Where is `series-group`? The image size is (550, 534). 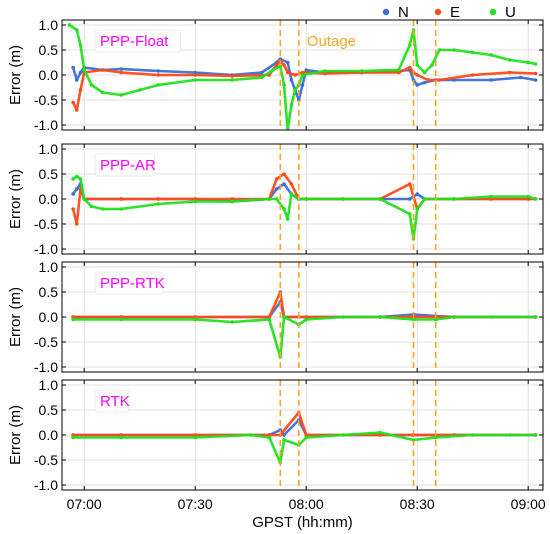
series-group is located at coordinates (304, 324).